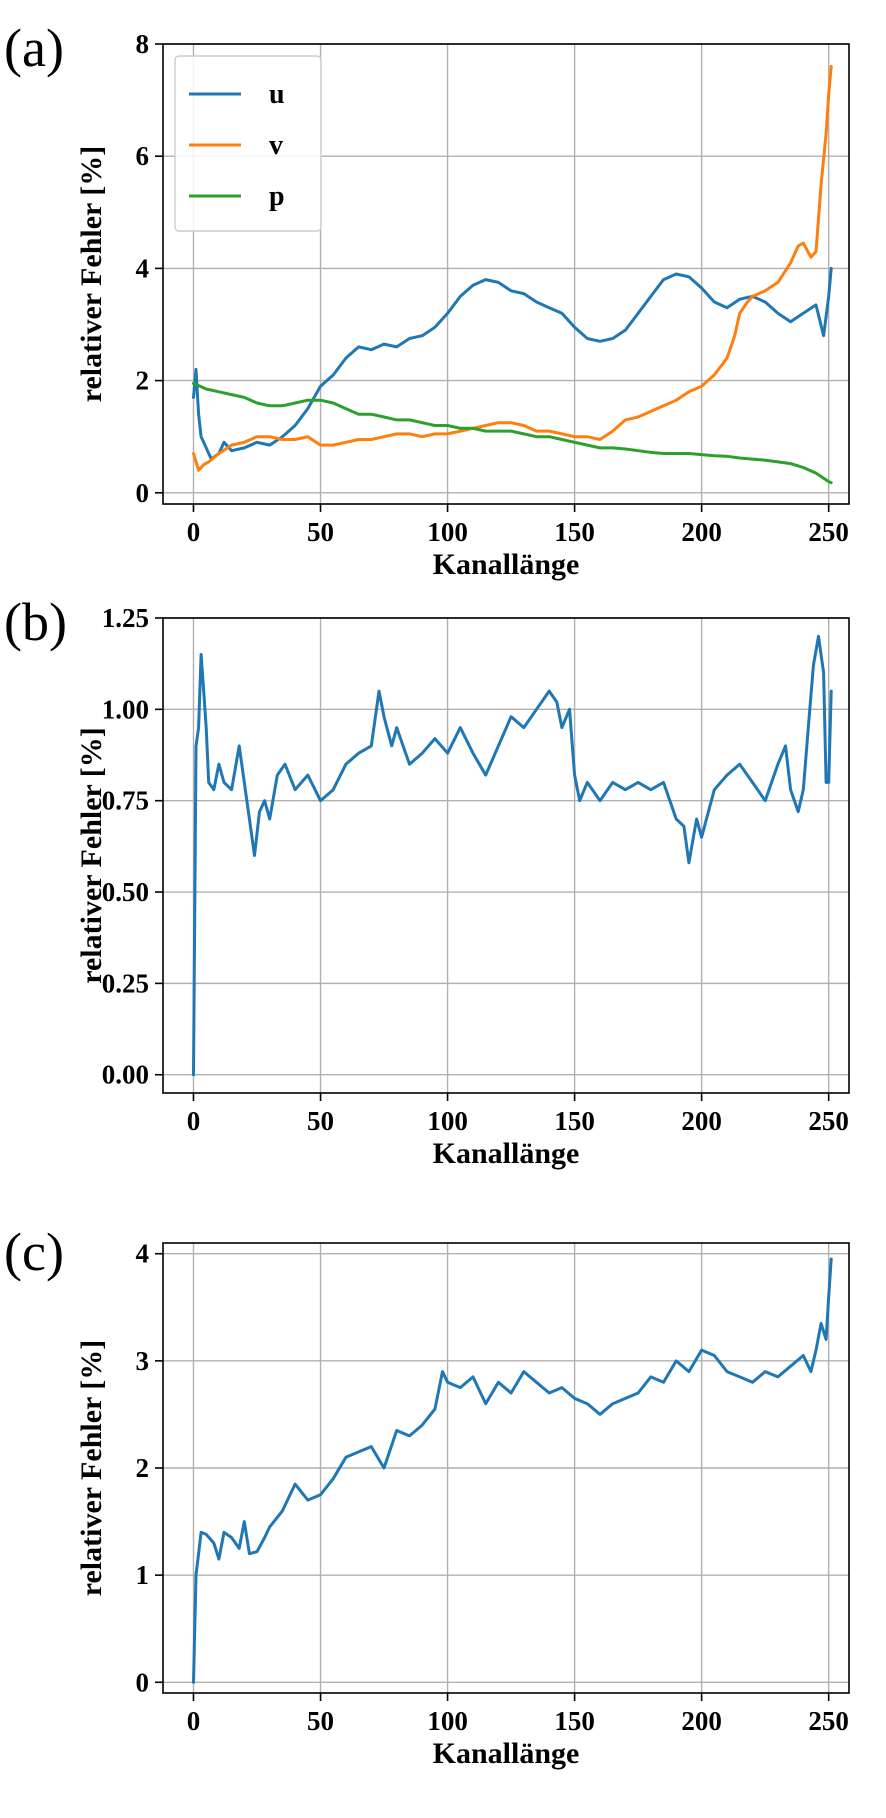 The image size is (886, 1818). I want to click on legend-label-u: u, so click(277, 94).